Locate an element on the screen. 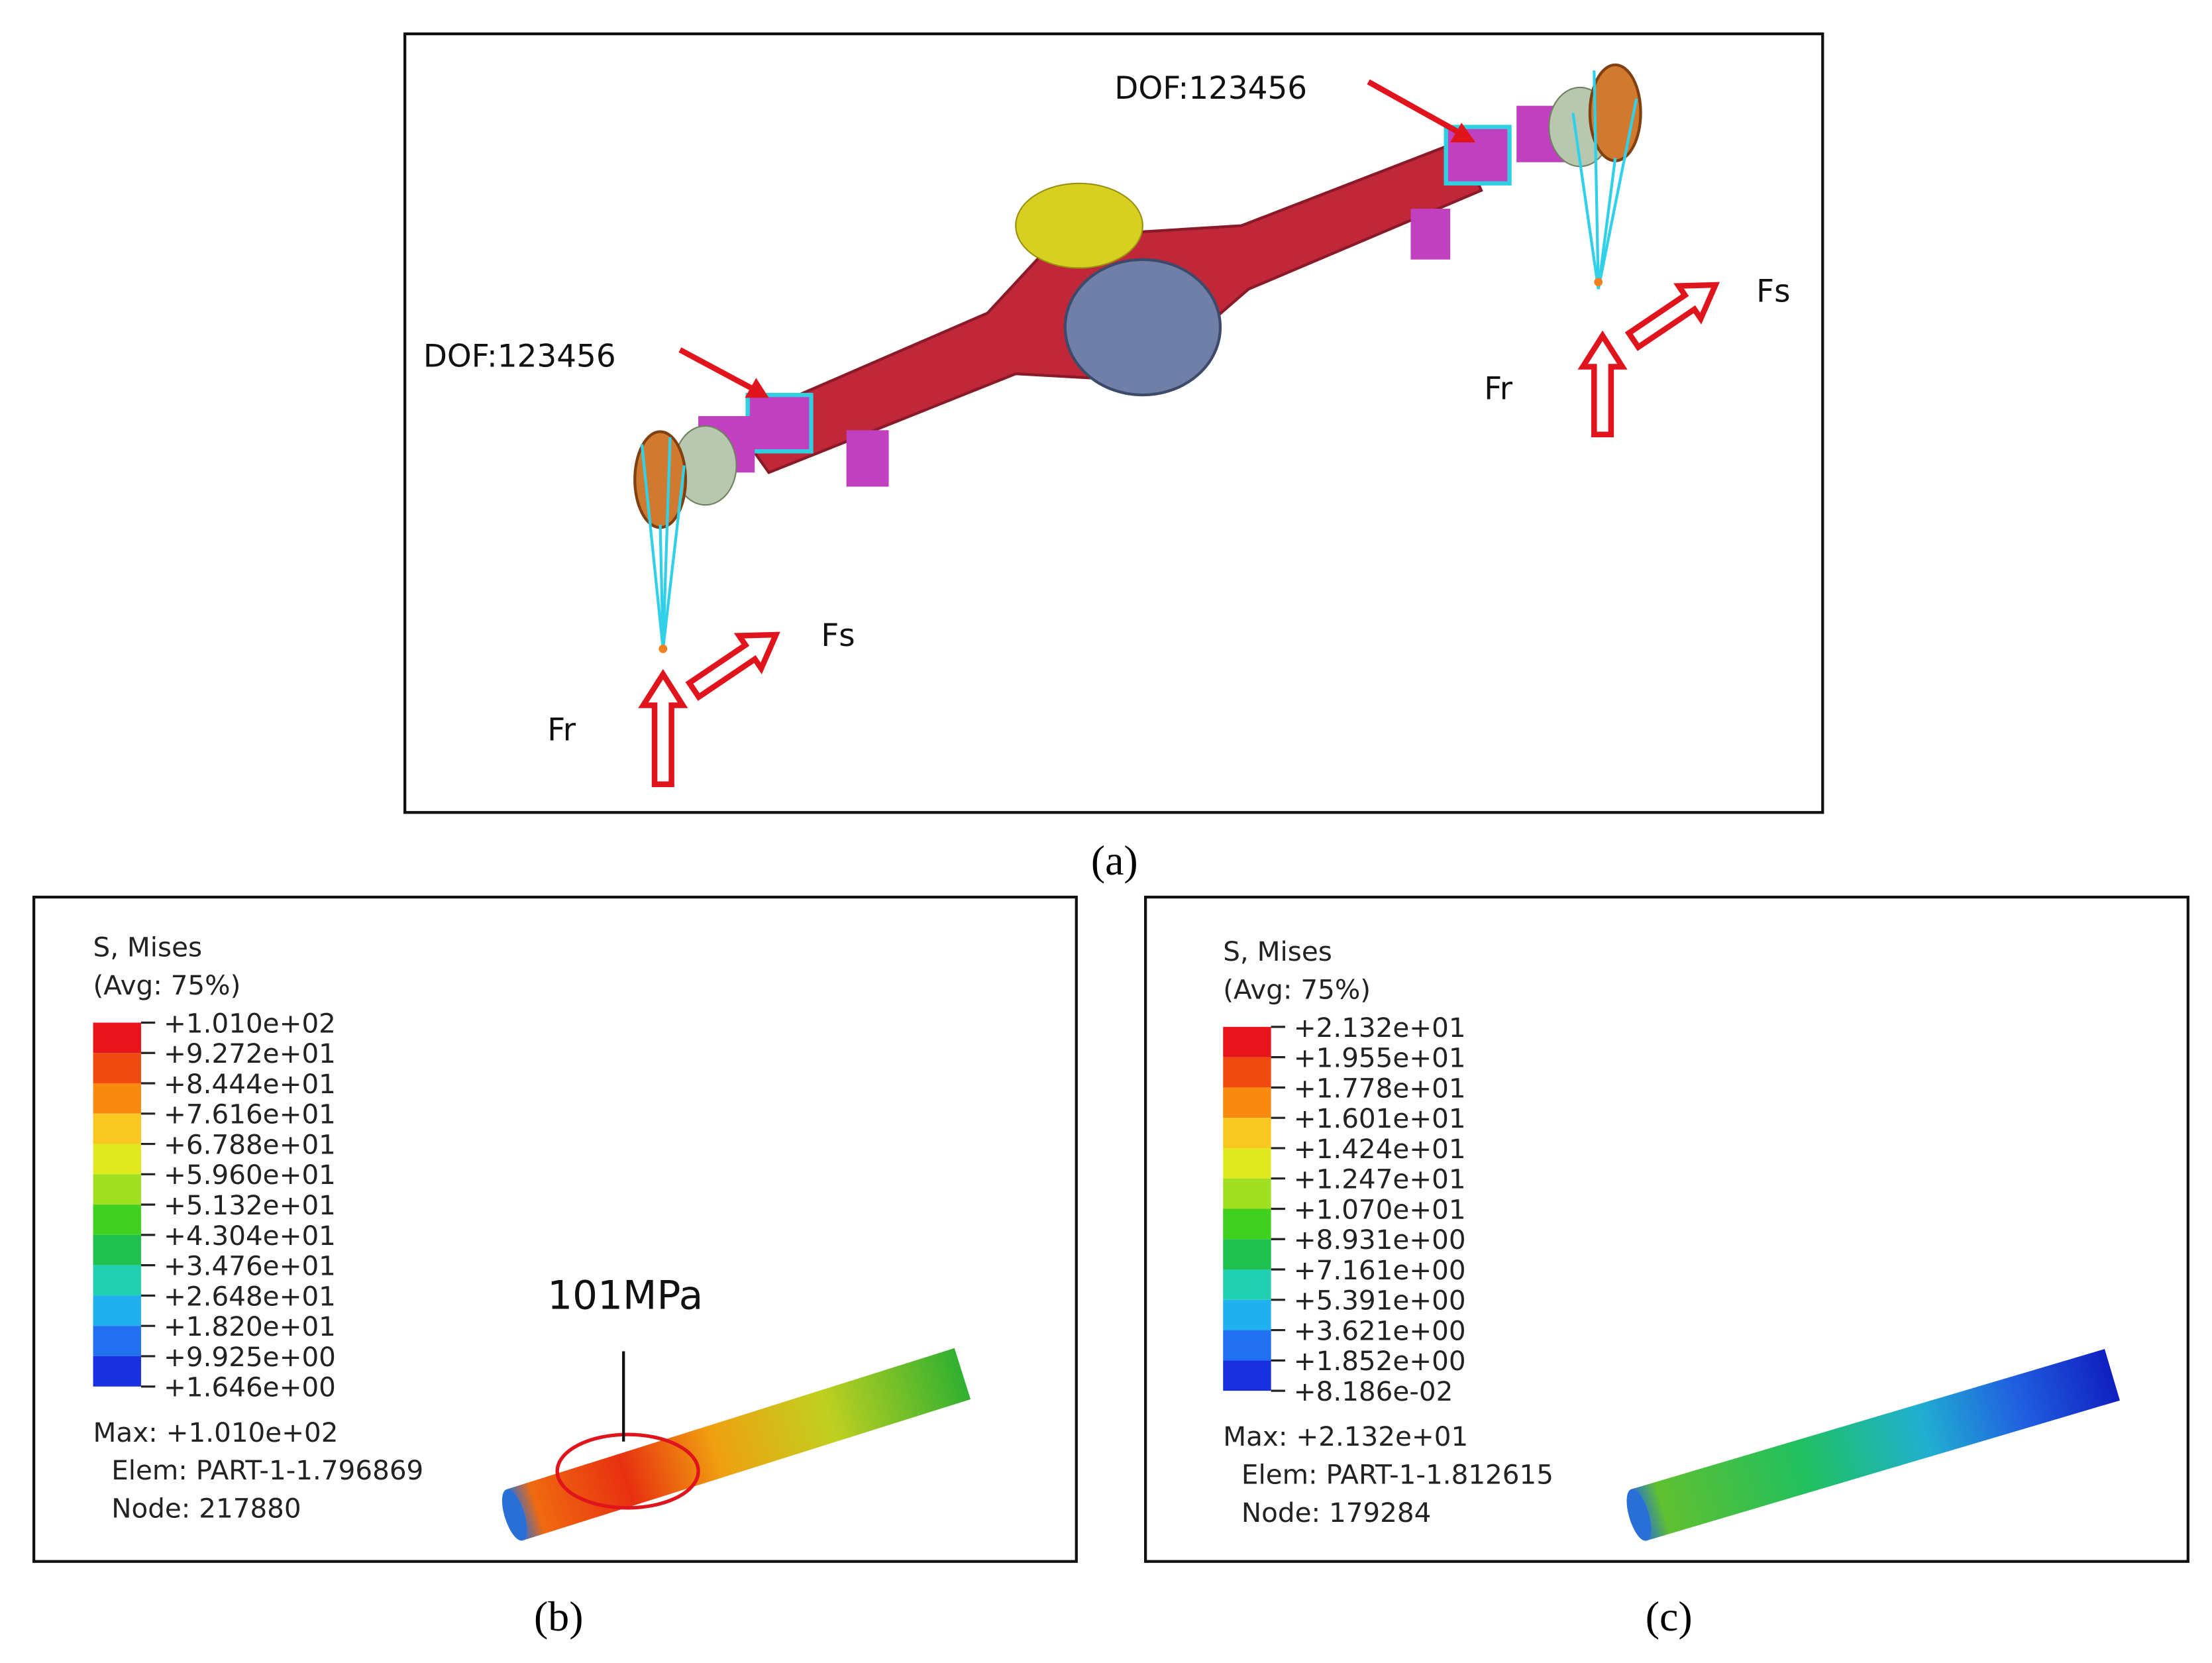 The width and height of the screenshot is (2212, 1663). legend-label: +4.304e+01 is located at coordinates (250, 1236).